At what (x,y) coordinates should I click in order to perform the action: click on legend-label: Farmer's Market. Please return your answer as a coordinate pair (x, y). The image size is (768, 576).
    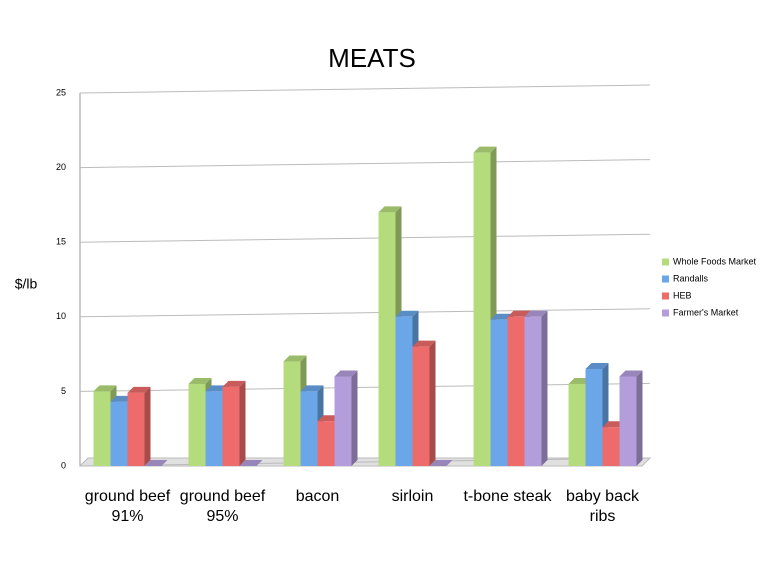
    Looking at the image, I should click on (706, 312).